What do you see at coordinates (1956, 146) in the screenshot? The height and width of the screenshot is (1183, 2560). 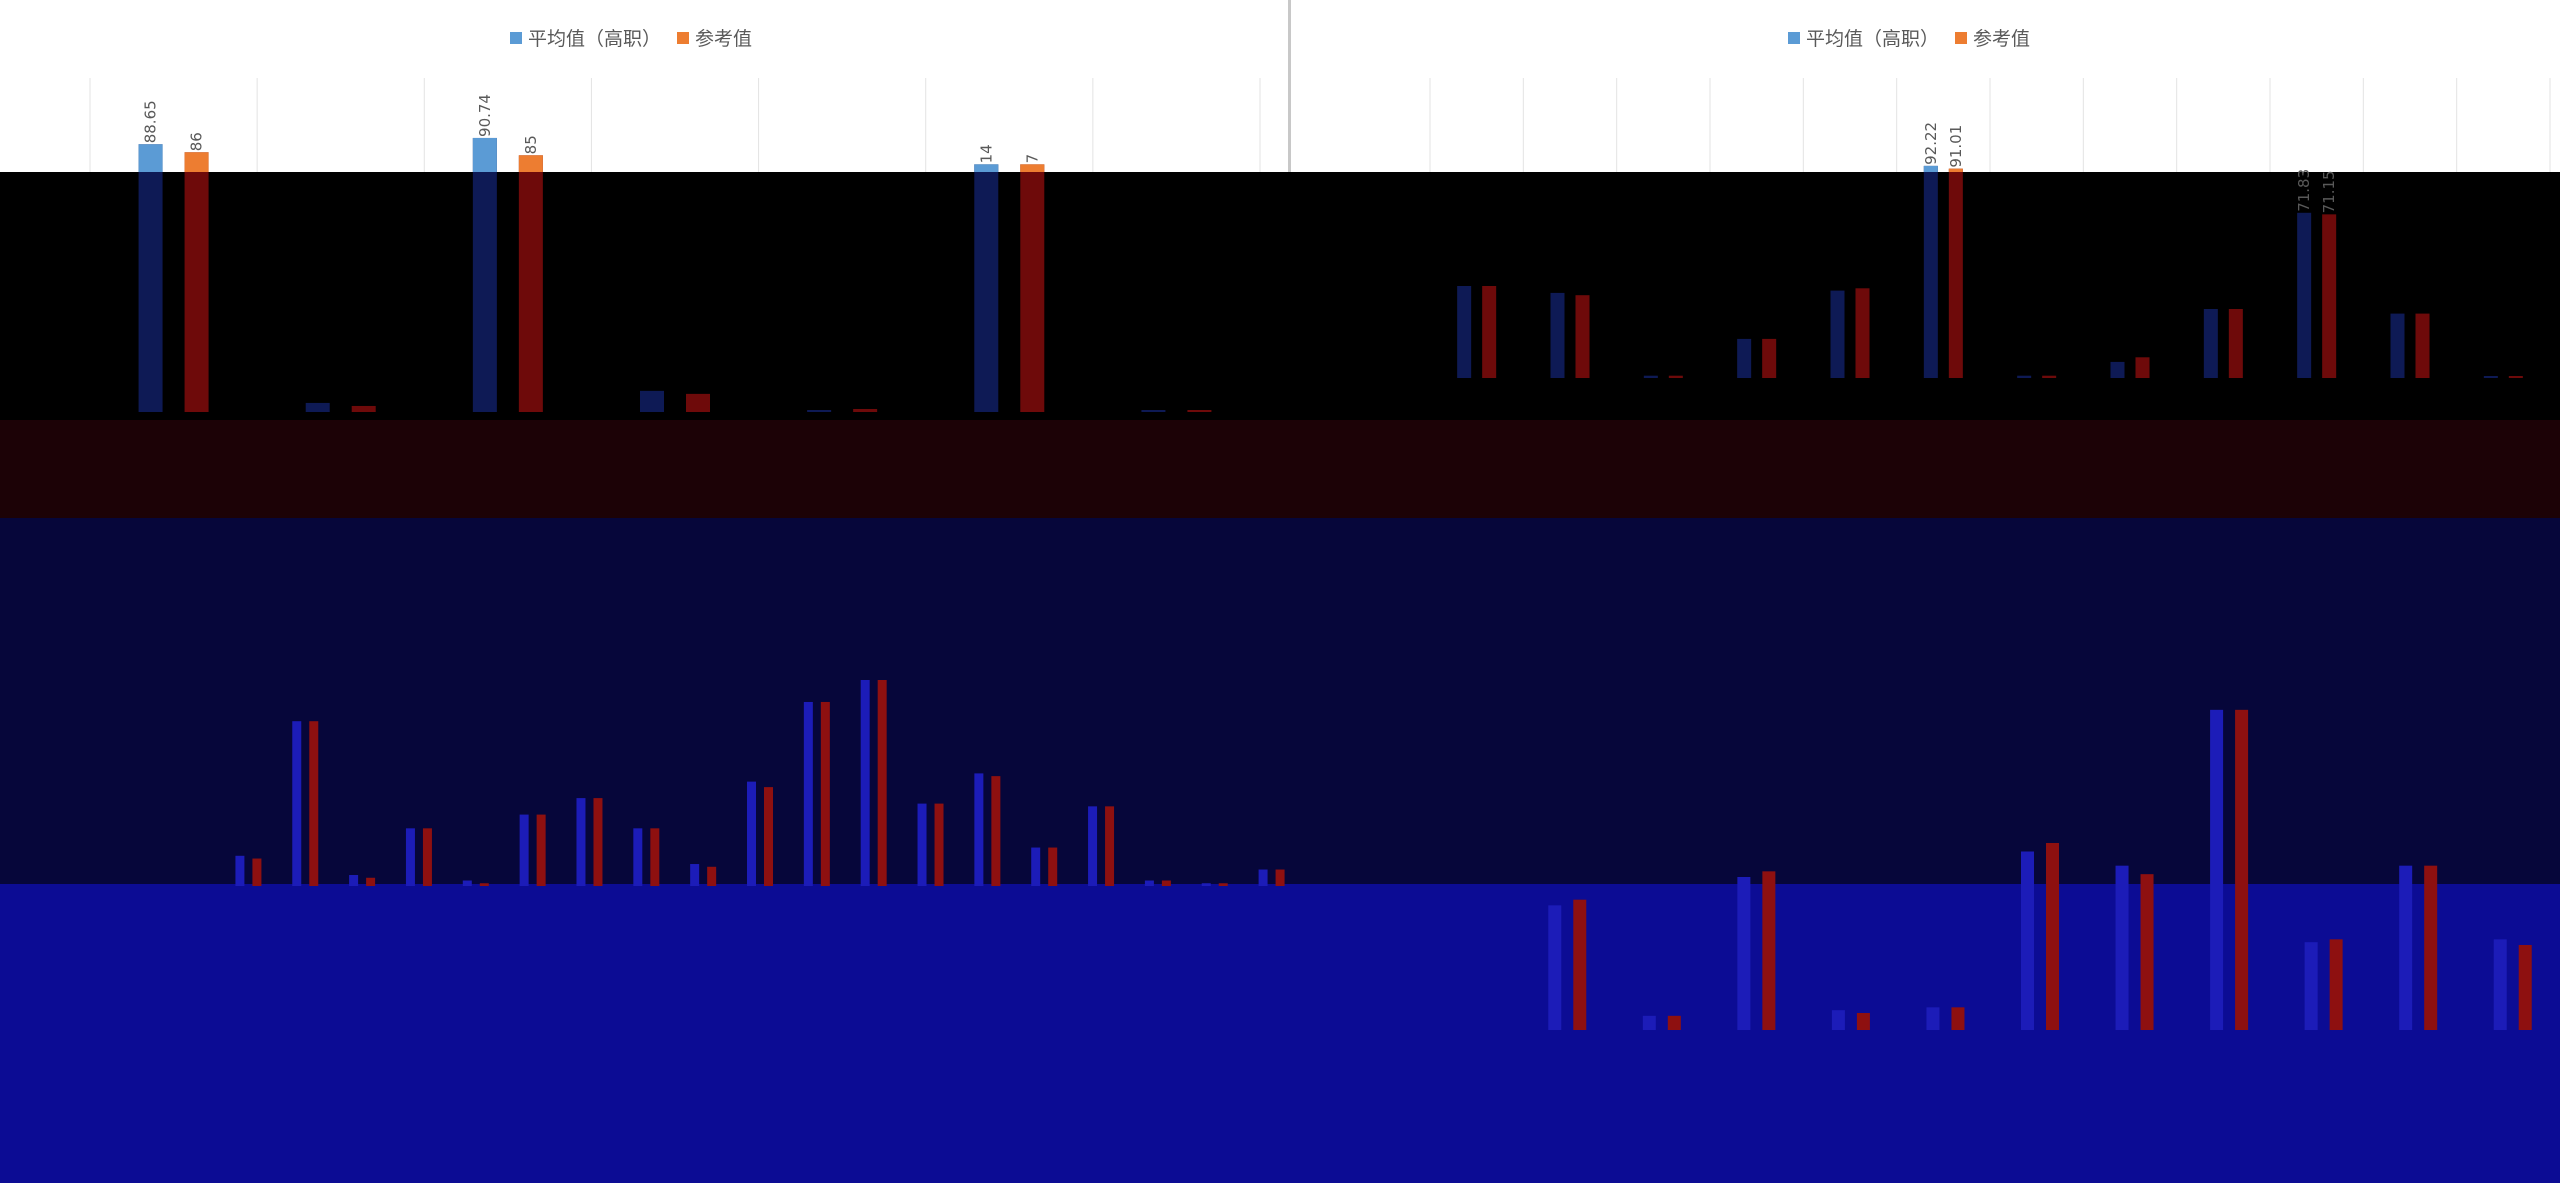 I see `data-label: 91.01` at bounding box center [1956, 146].